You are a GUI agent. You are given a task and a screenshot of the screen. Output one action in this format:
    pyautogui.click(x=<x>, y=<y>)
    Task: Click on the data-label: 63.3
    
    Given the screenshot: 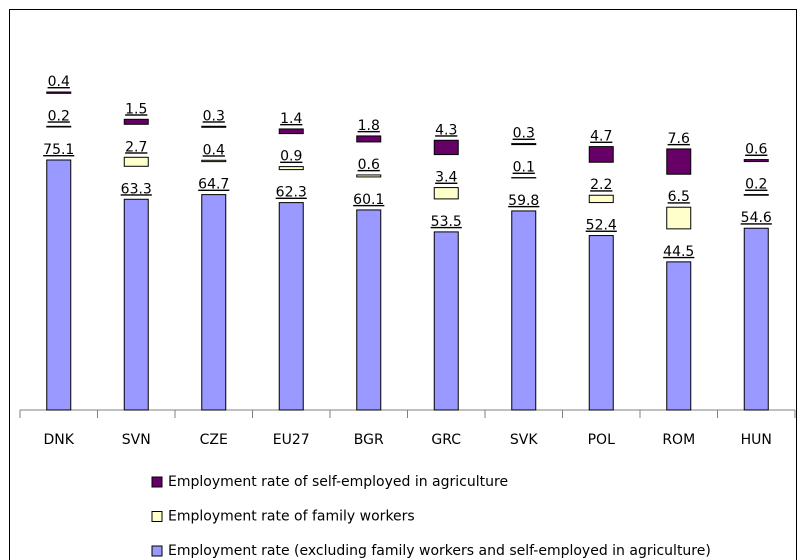 What is the action you would take?
    pyautogui.click(x=136, y=189)
    